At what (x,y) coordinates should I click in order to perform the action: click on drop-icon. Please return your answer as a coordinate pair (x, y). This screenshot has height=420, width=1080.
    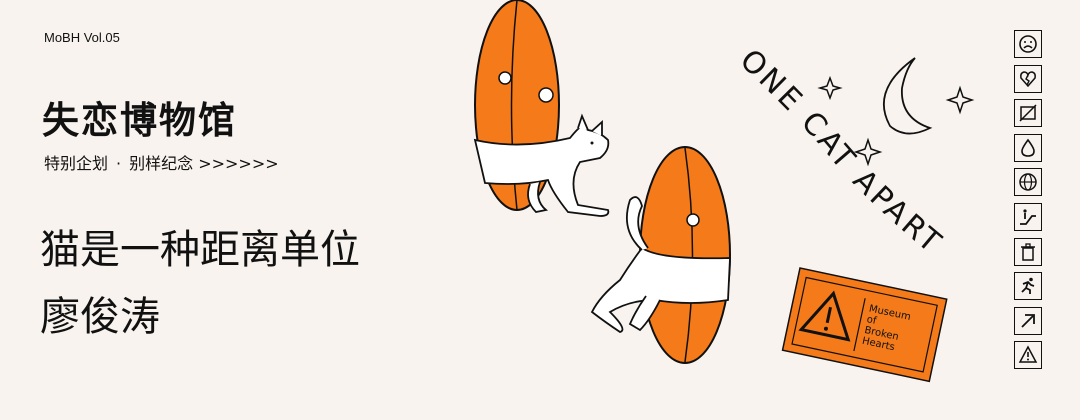
    Looking at the image, I should click on (1028, 147).